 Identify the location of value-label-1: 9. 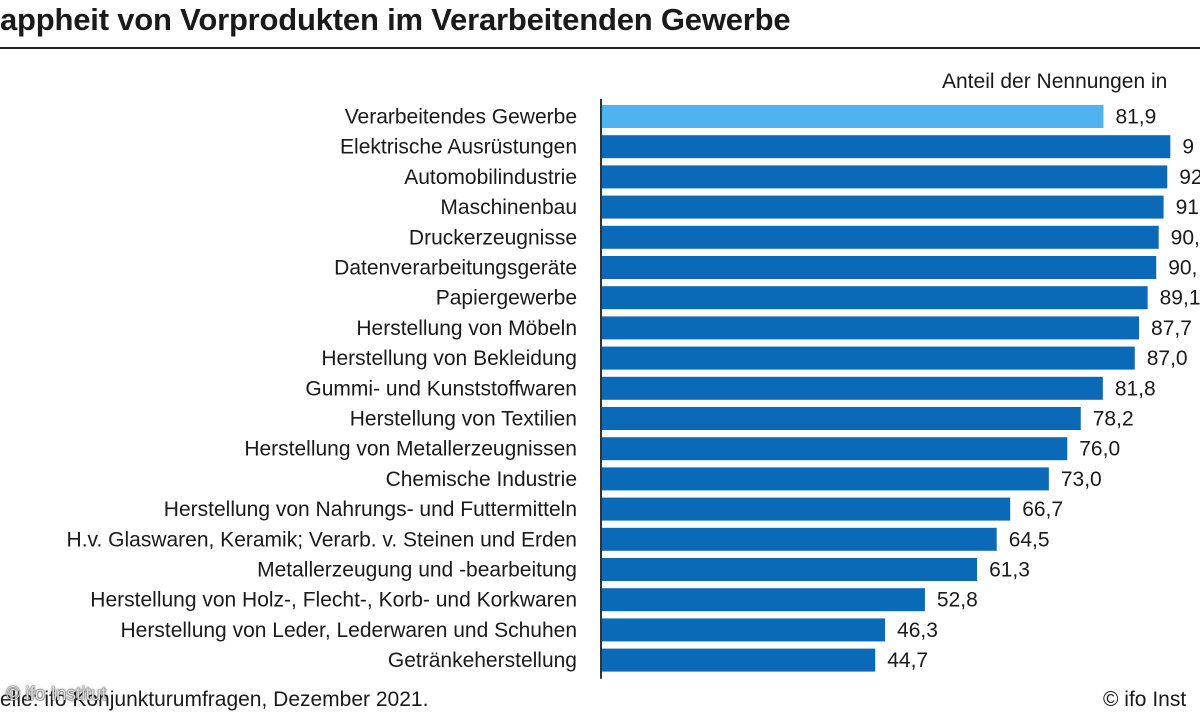
(1188, 147).